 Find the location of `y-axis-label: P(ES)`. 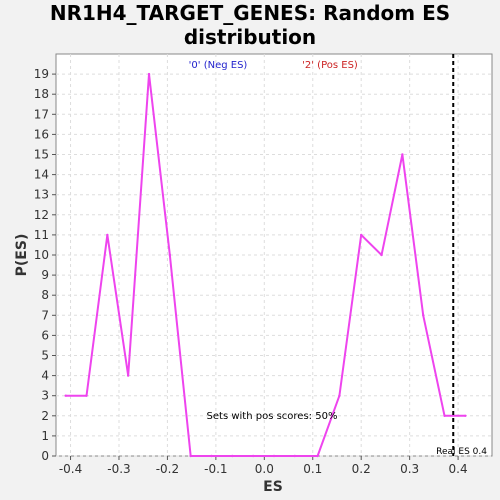

y-axis-label: P(ES) is located at coordinates (22, 255).